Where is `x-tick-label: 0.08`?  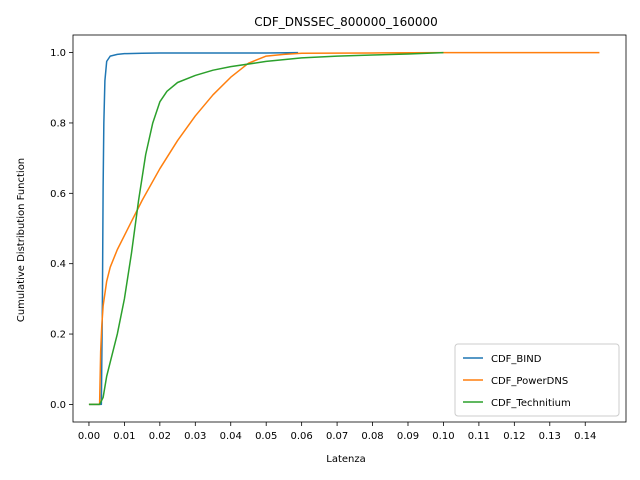
x-tick-label: 0.08 is located at coordinates (372, 436).